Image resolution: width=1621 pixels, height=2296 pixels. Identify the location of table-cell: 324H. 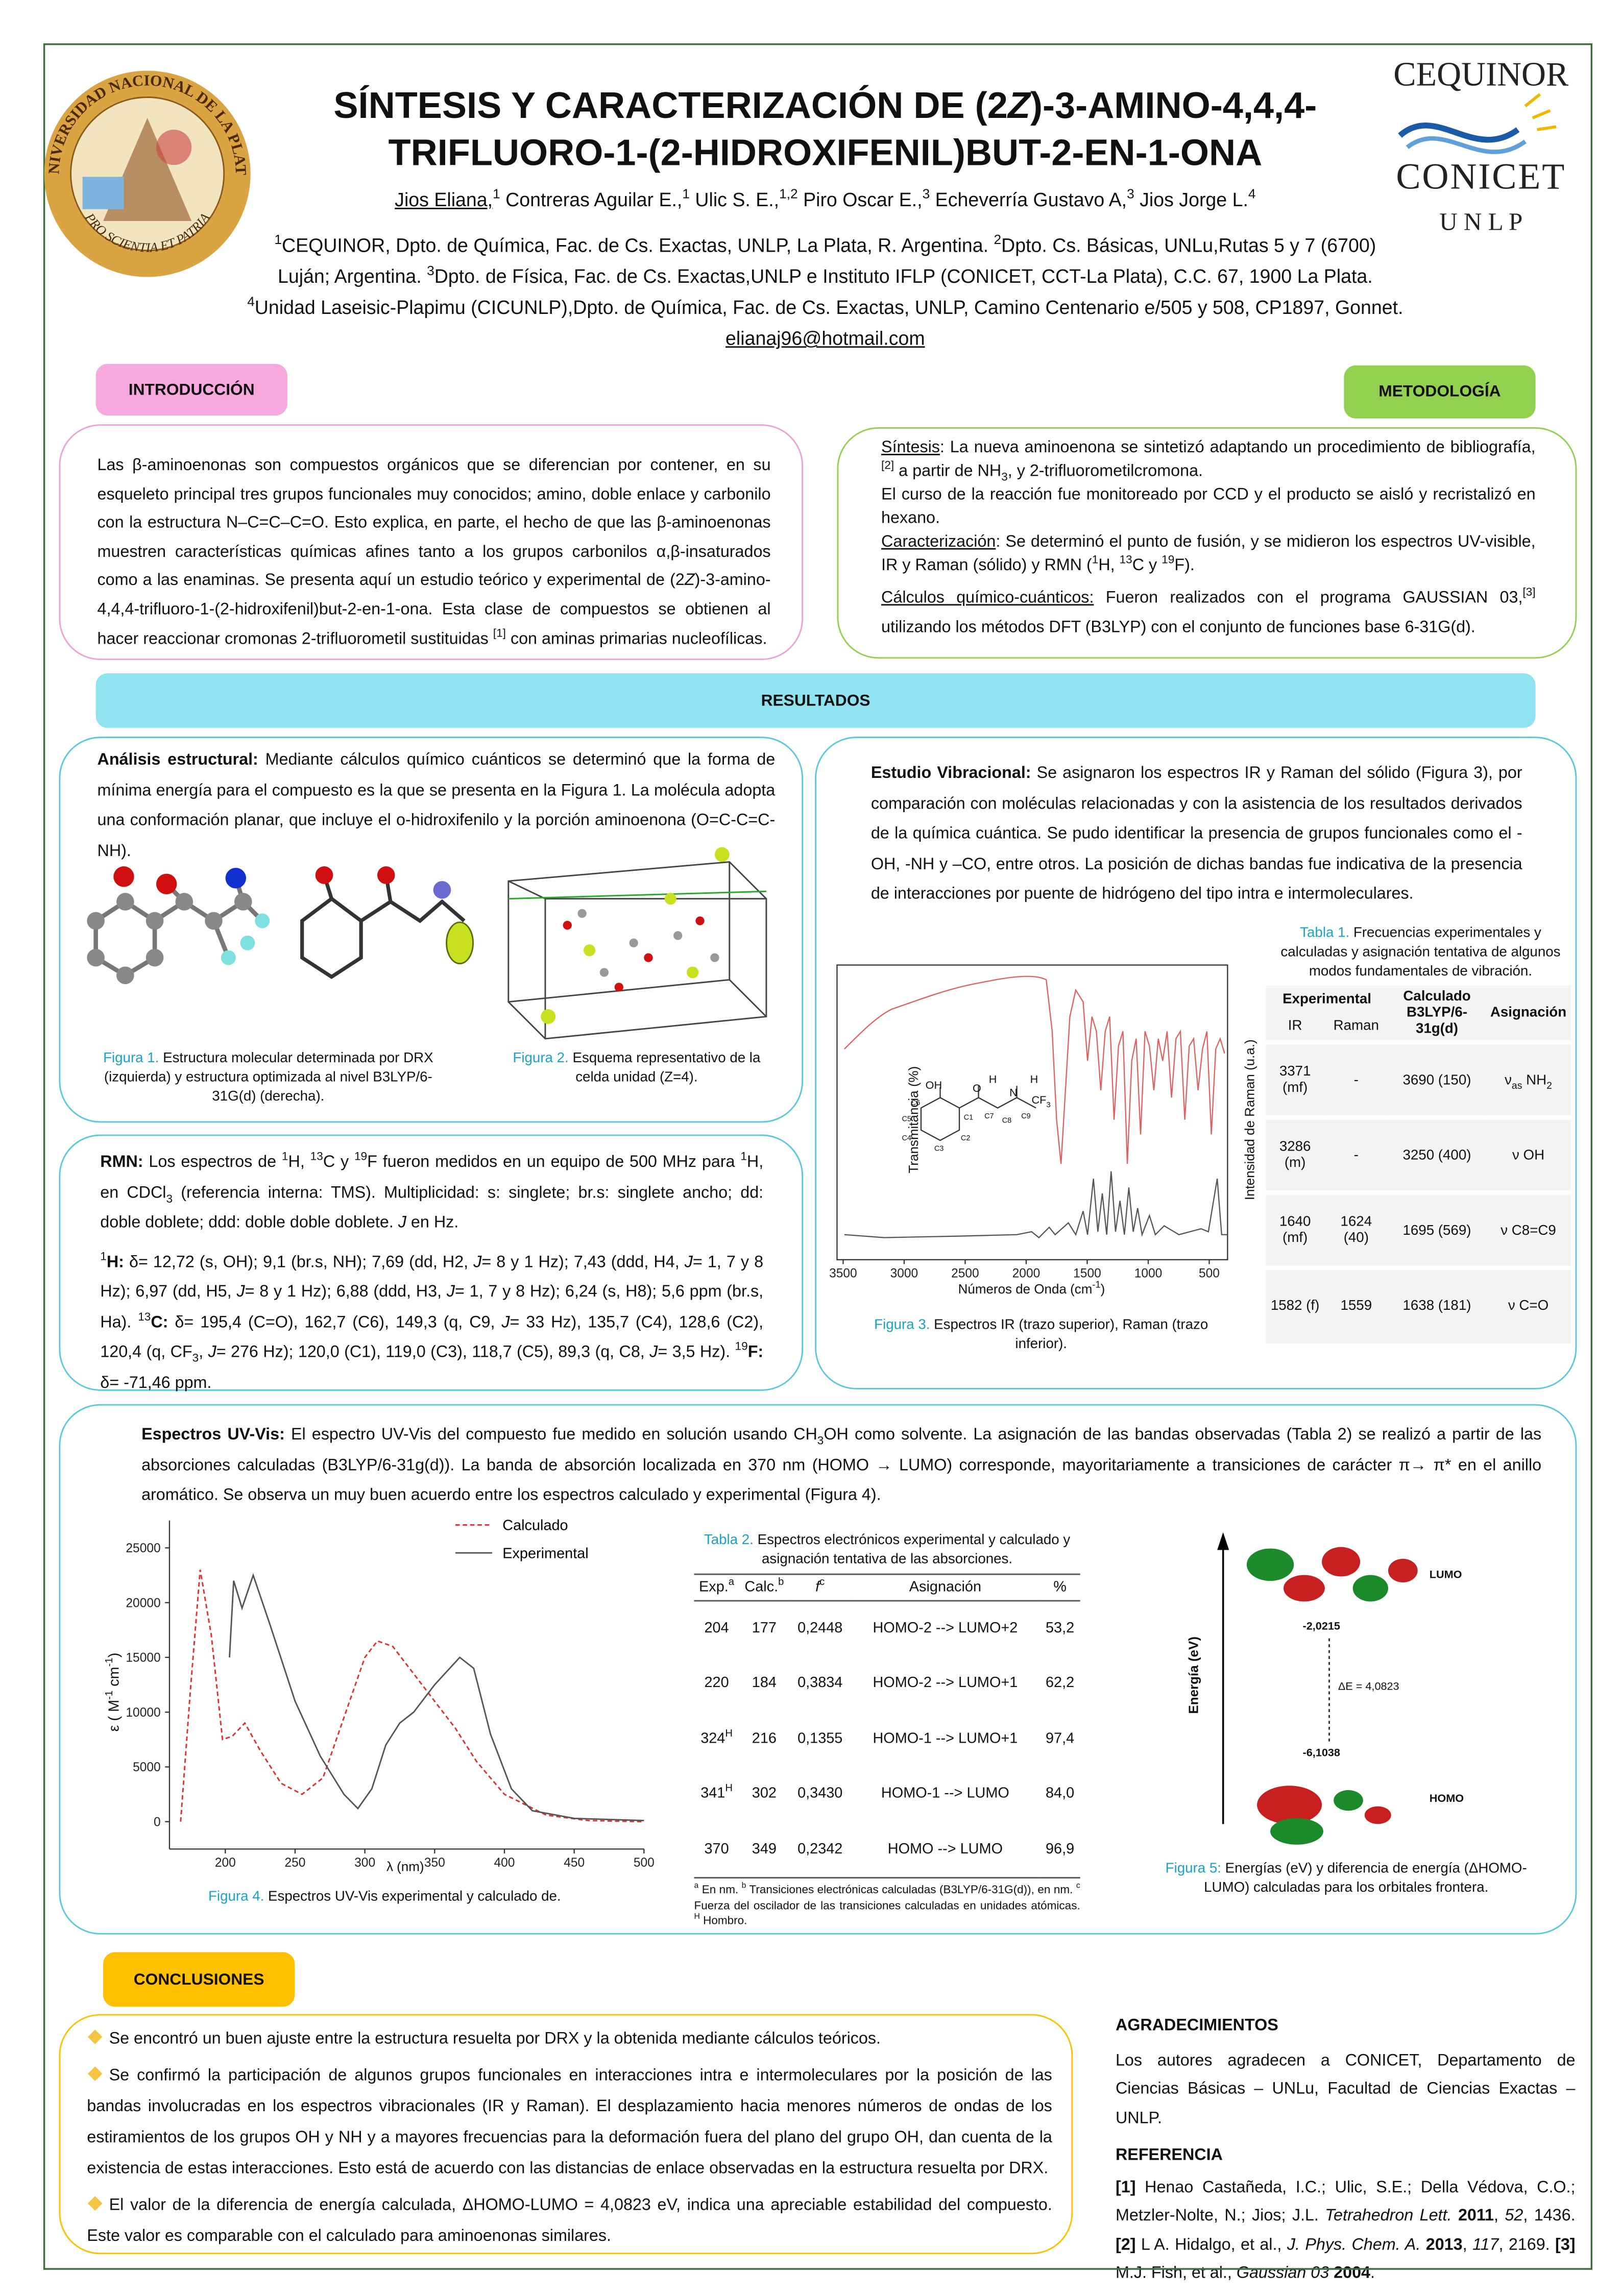
(716, 1740).